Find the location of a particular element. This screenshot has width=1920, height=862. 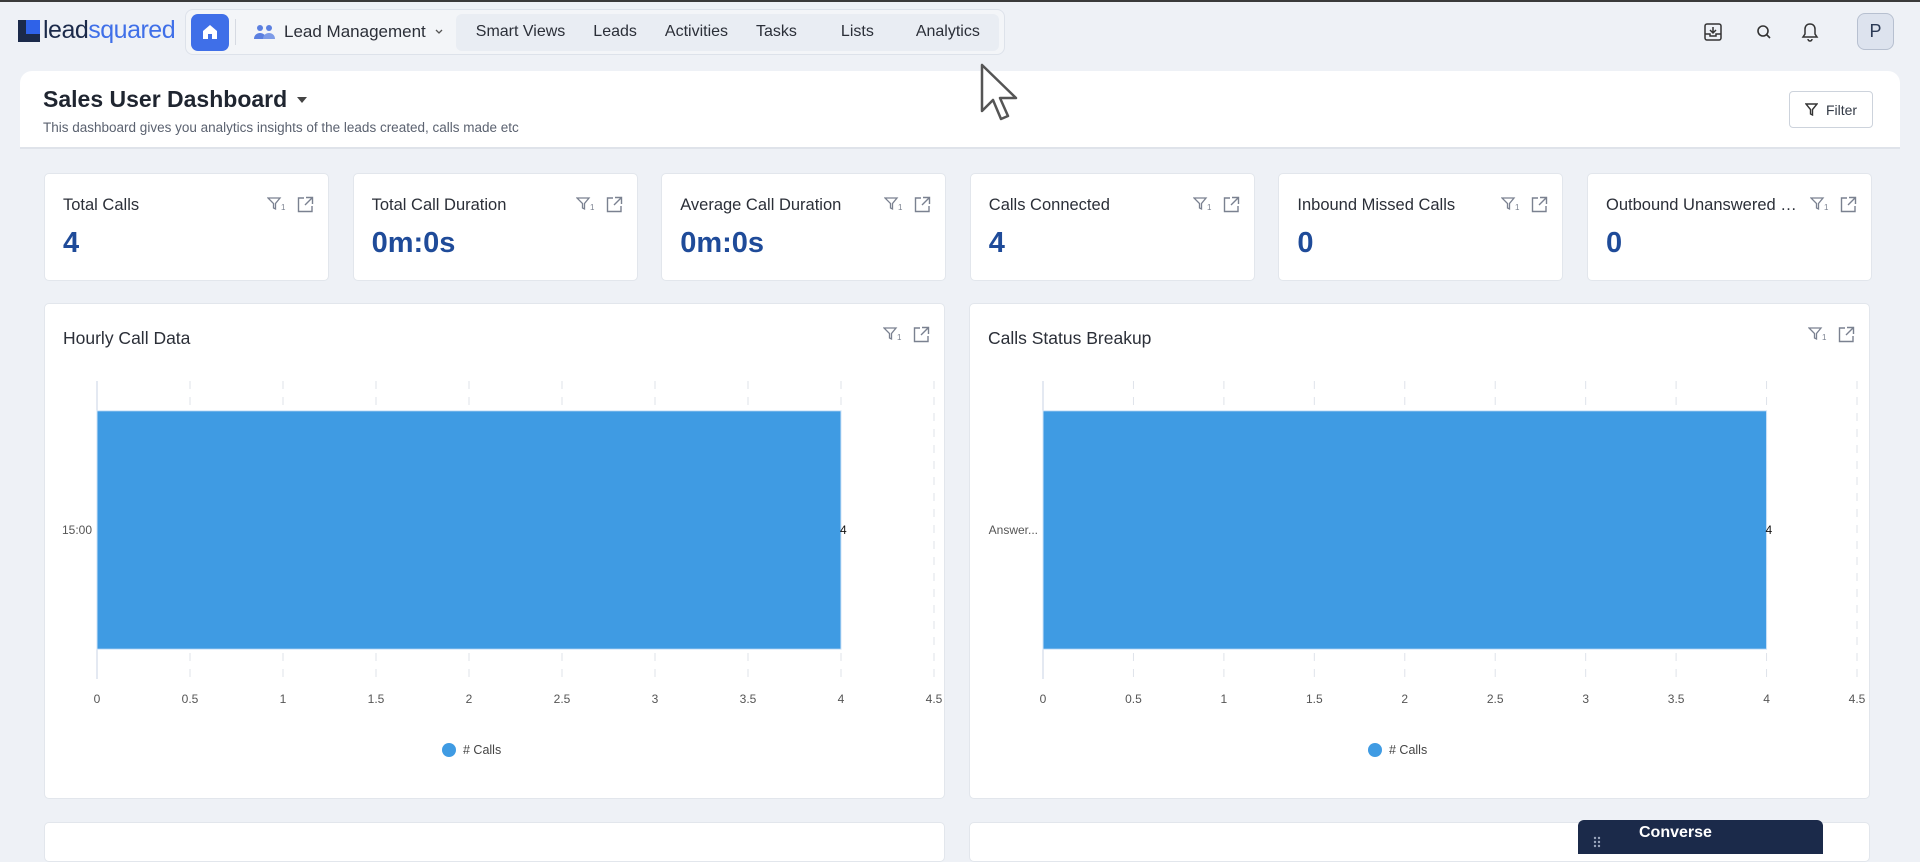

kpi-label: Calls Connected is located at coordinates (1049, 205).